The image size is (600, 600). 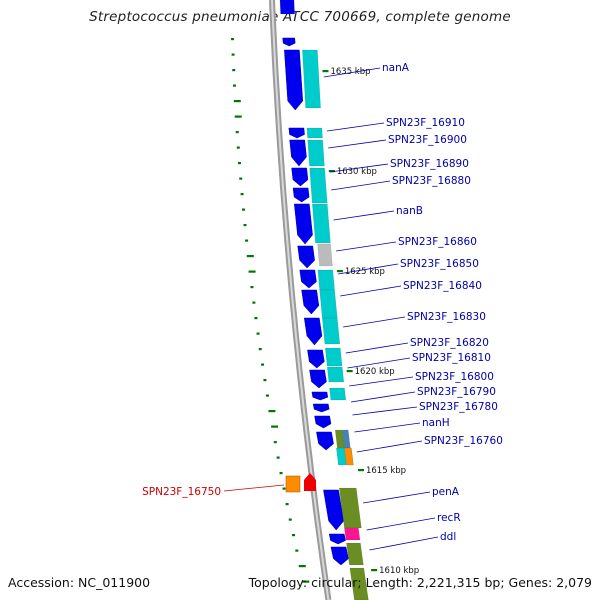 I want to click on gene-label: SPN23F_16810, so click(x=451, y=358).